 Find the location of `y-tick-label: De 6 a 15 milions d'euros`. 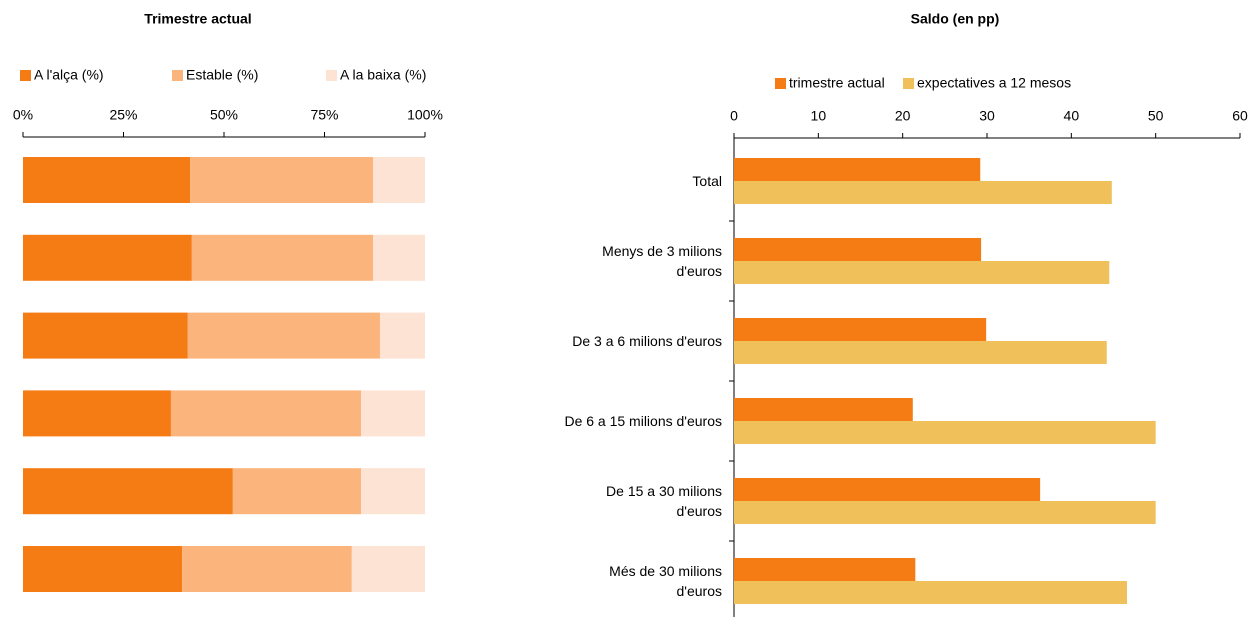

y-tick-label: De 6 a 15 milions d'euros is located at coordinates (643, 421).